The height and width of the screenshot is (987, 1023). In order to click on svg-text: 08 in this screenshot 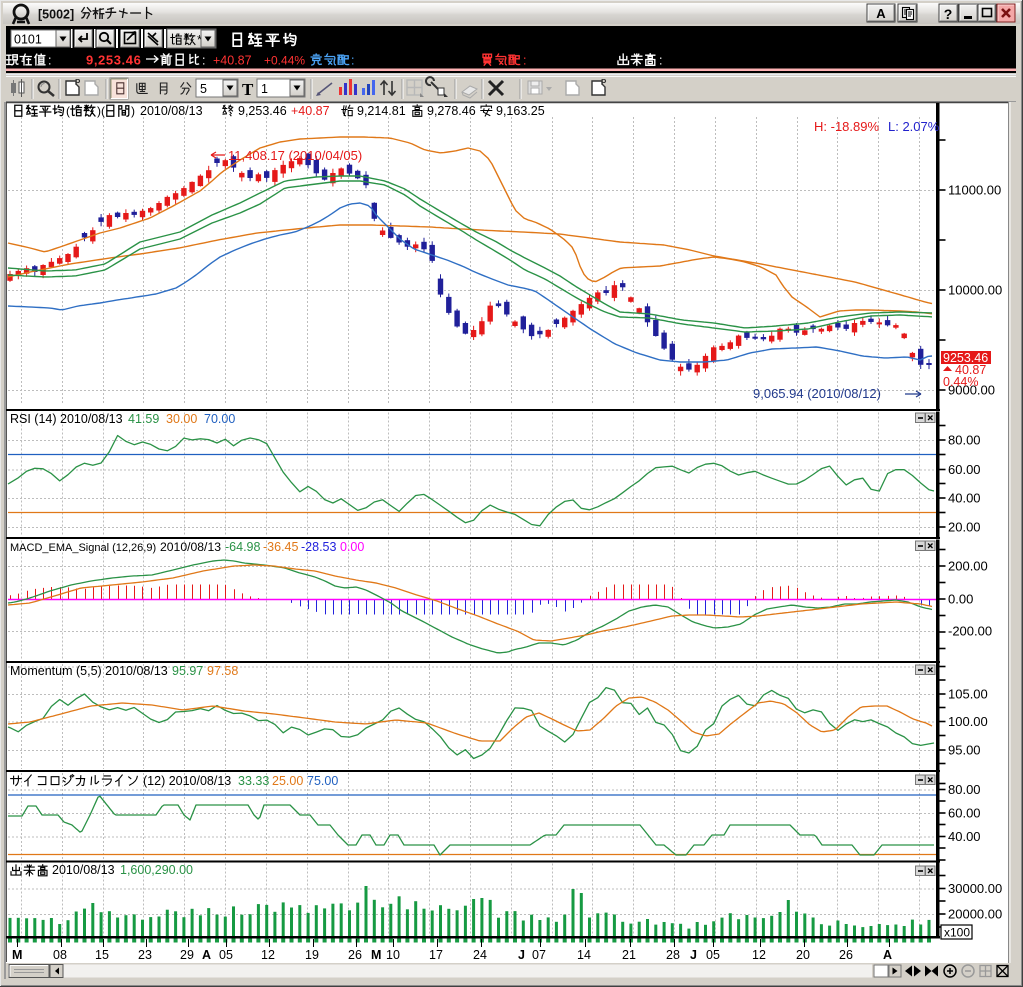, I will do `click(60, 955)`.